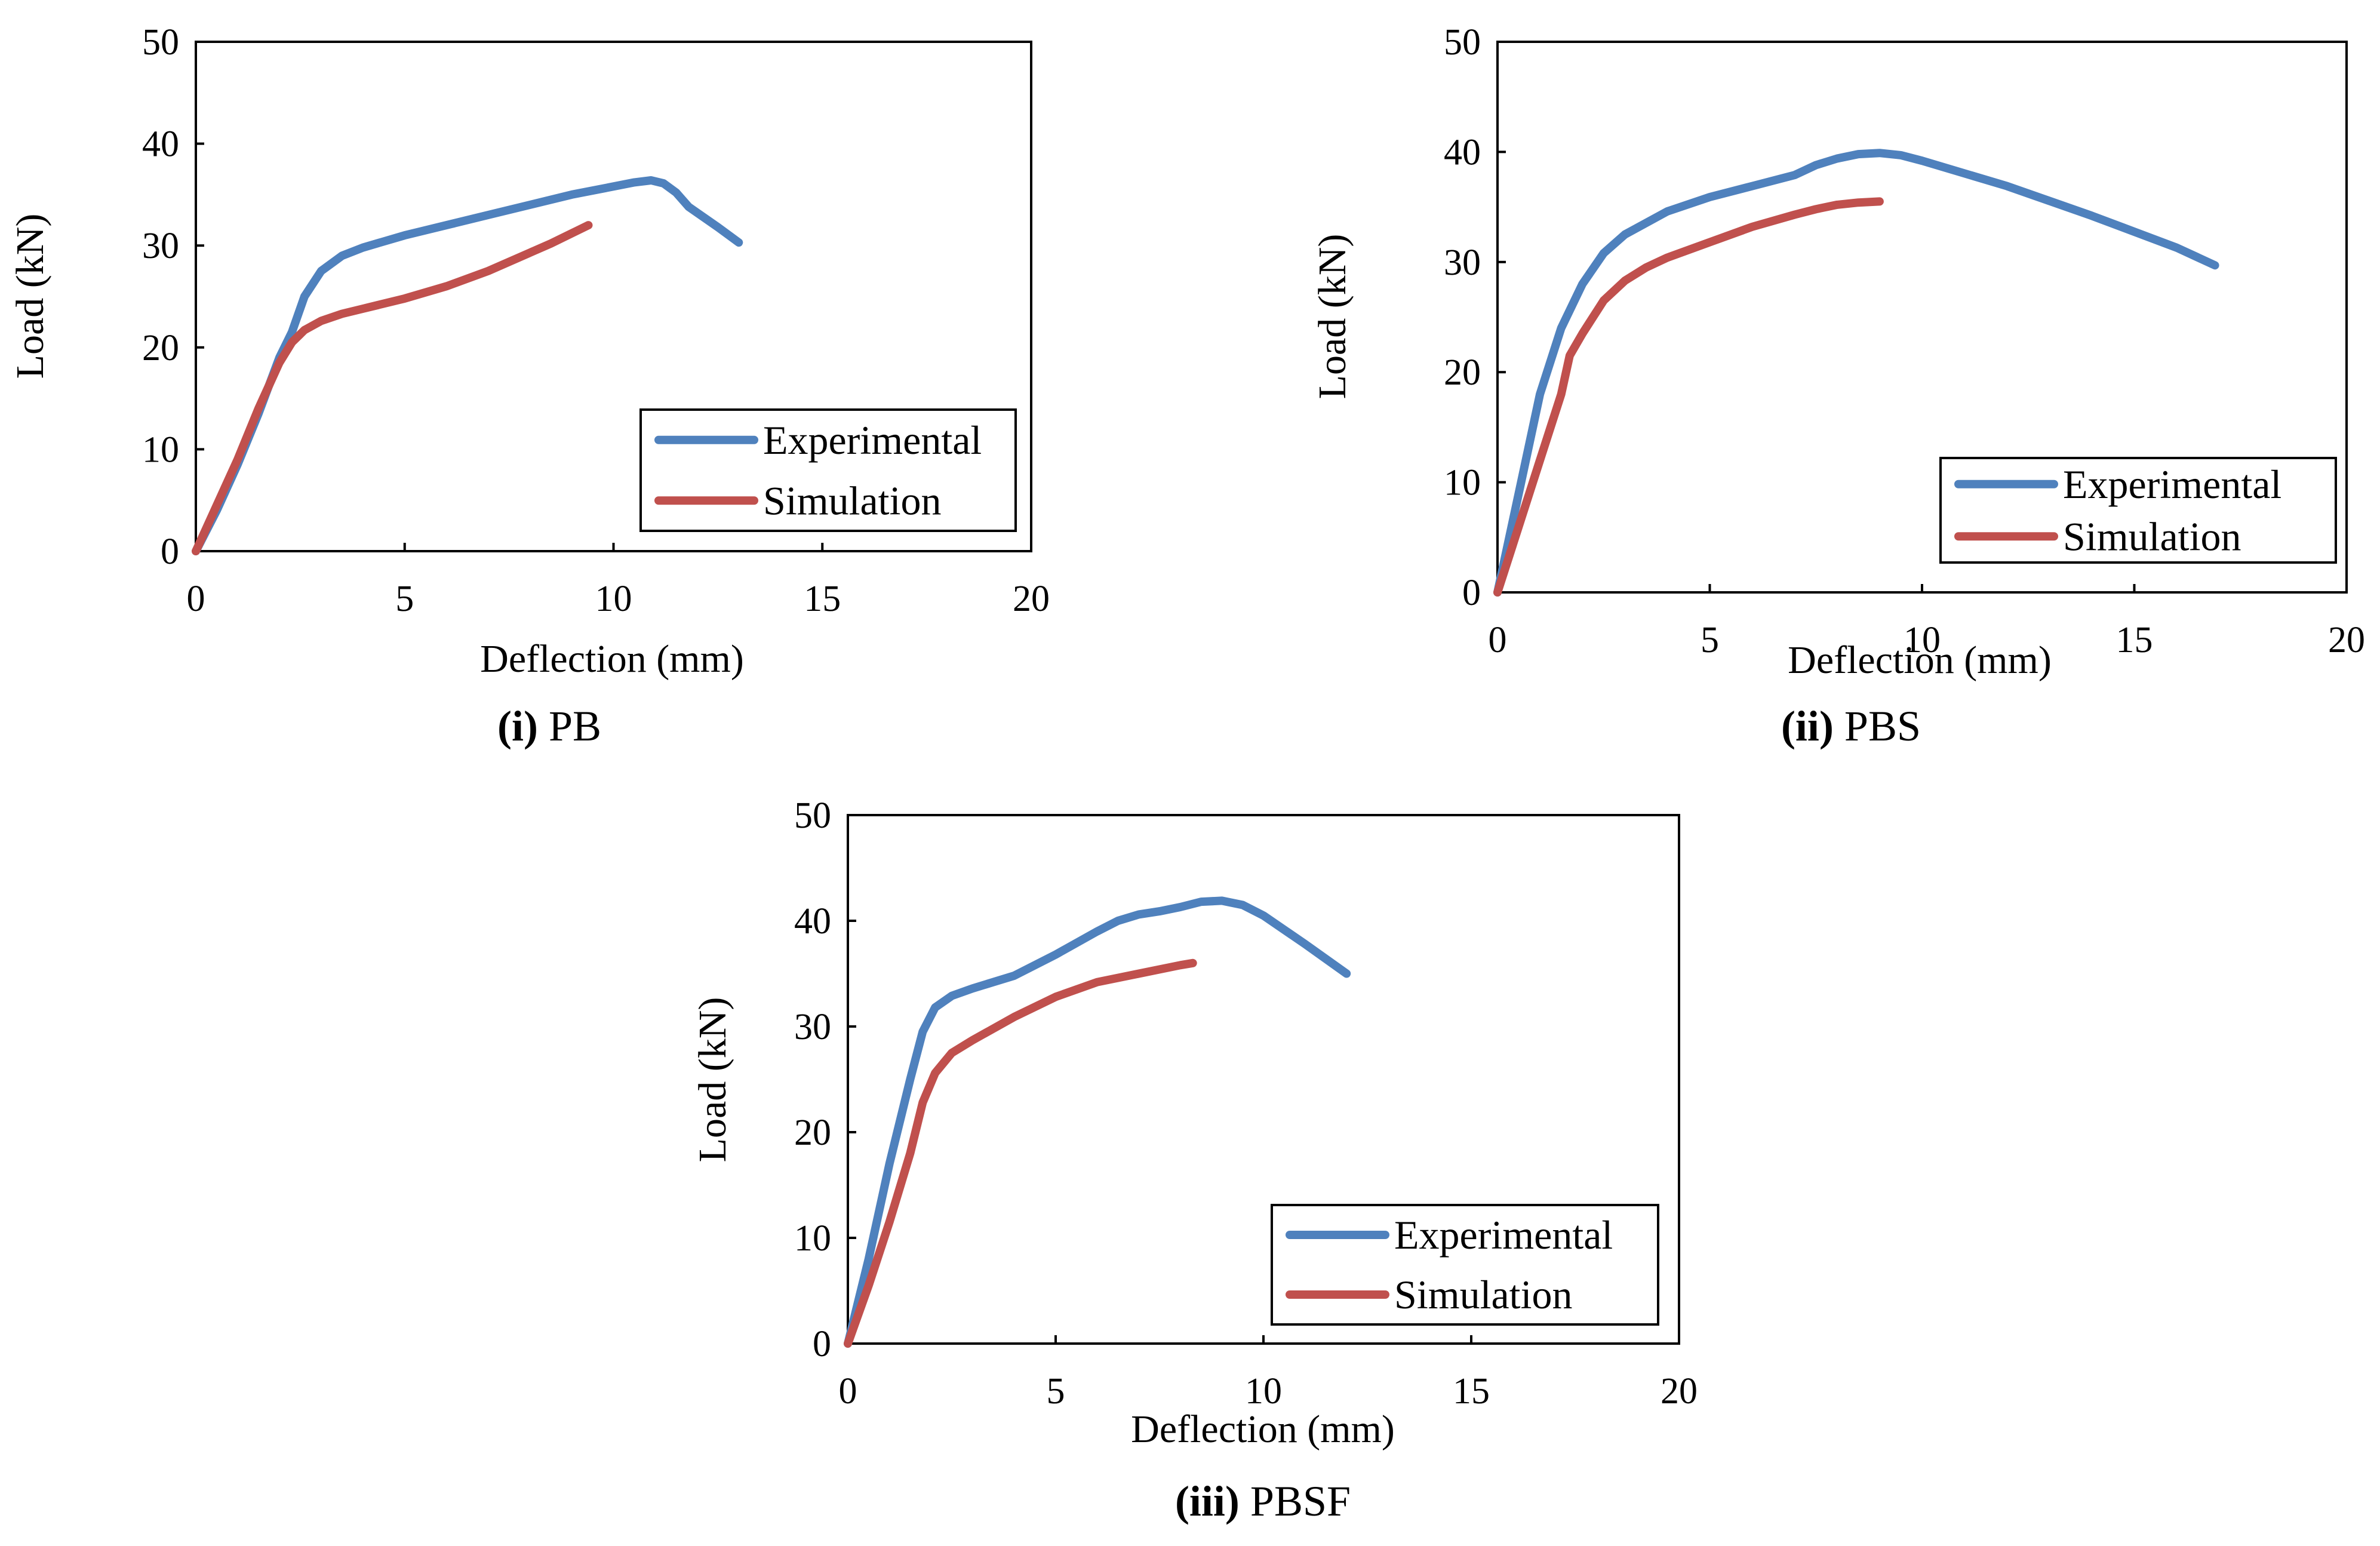  I want to click on panel-caption-label: (i), so click(517, 726).